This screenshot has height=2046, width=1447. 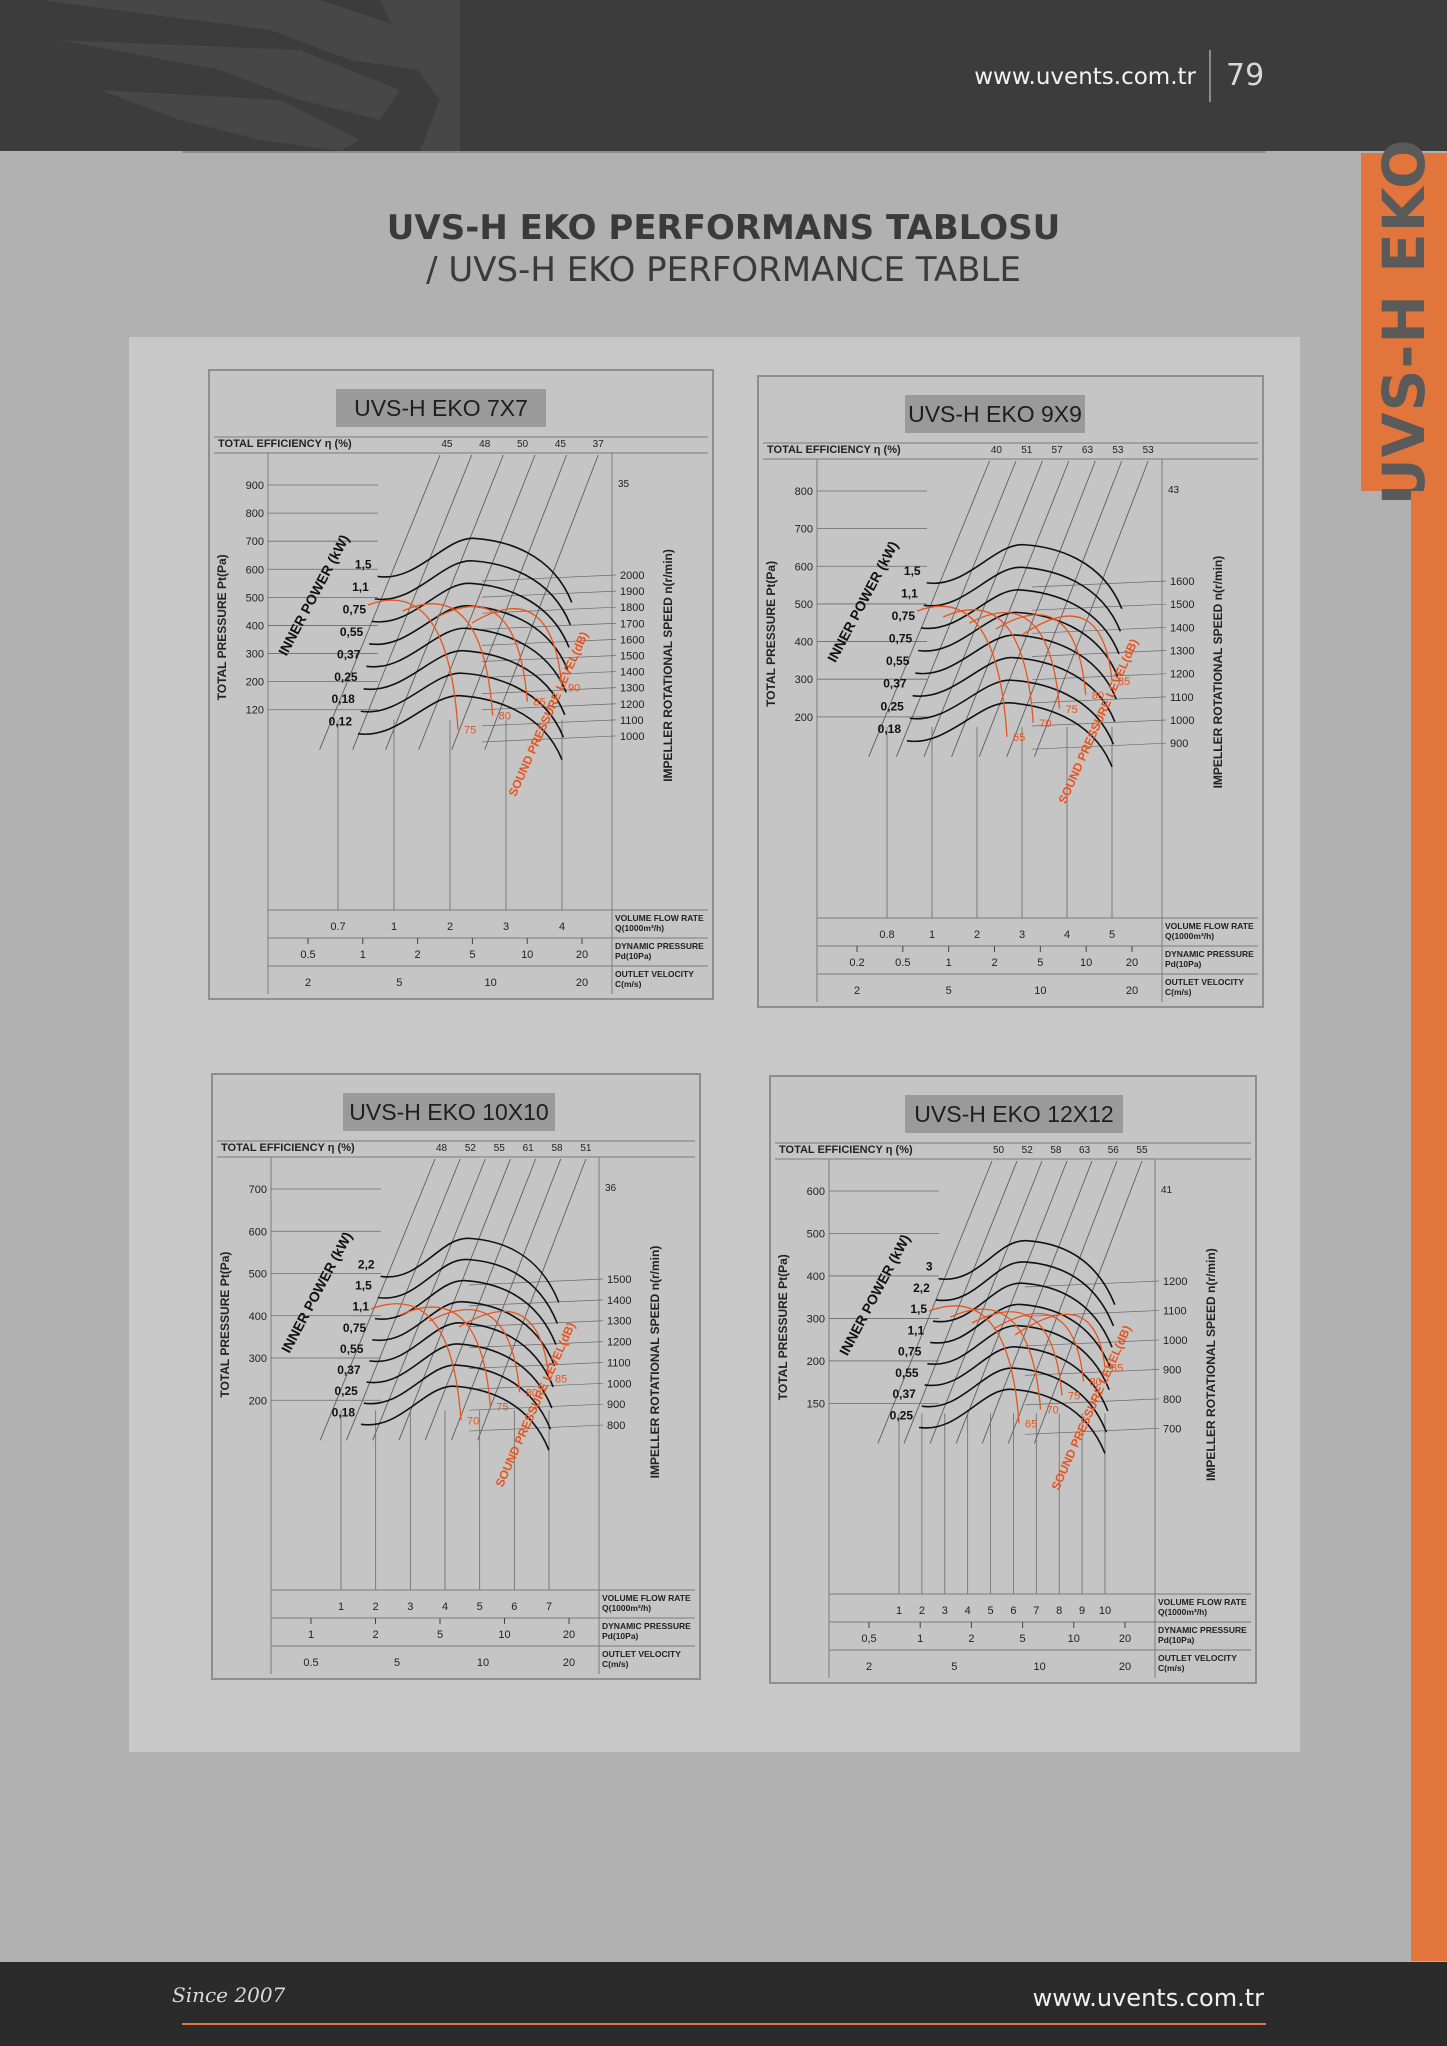 I want to click on pressure-axis-label: TOTAL PRESSURE Pt(Pa), so click(x=222, y=627).